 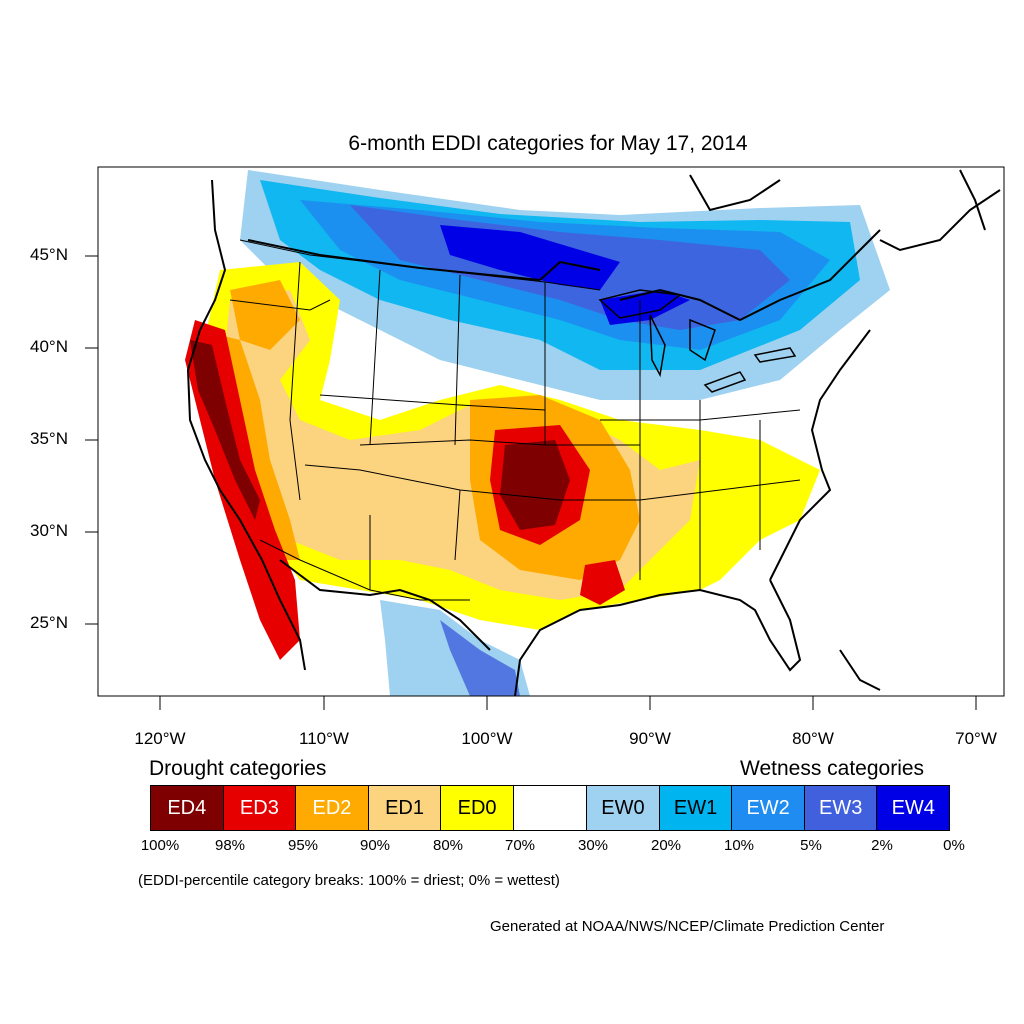 What do you see at coordinates (976, 738) in the screenshot?
I see `lon-label-70w: 70°W` at bounding box center [976, 738].